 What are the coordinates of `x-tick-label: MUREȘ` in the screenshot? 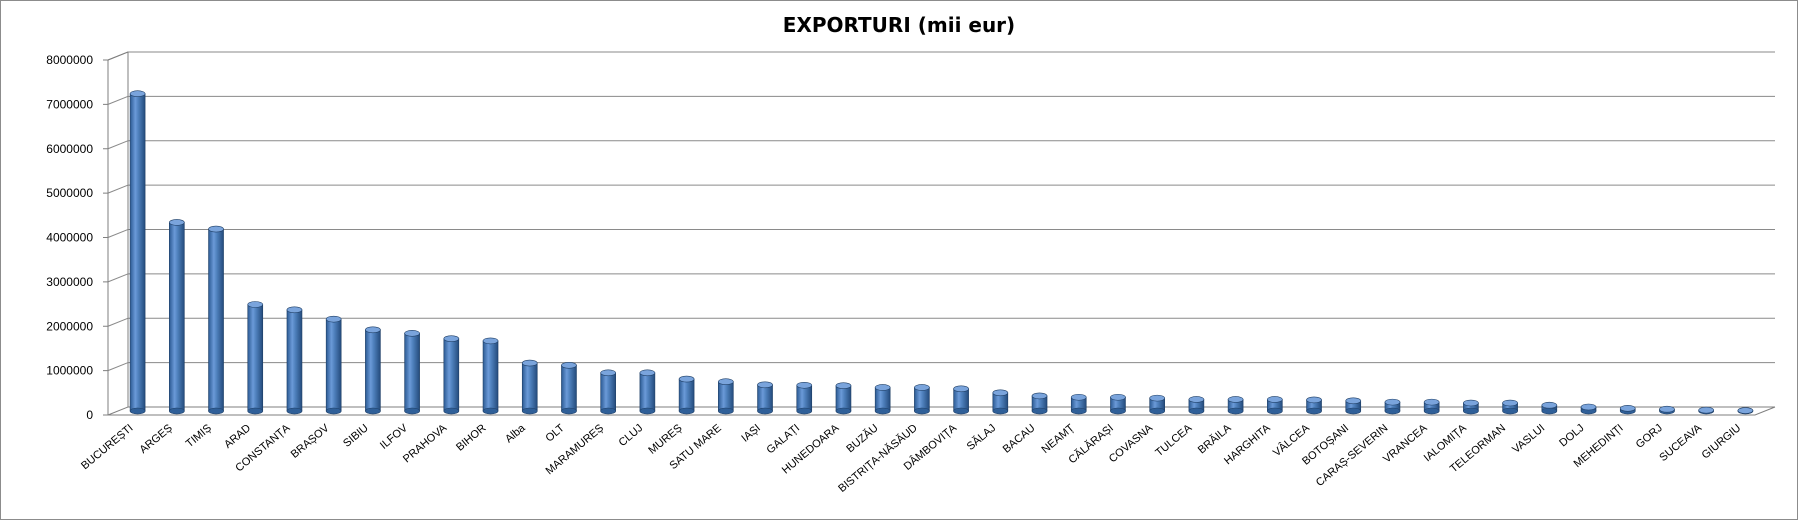 It's located at (665, 439).